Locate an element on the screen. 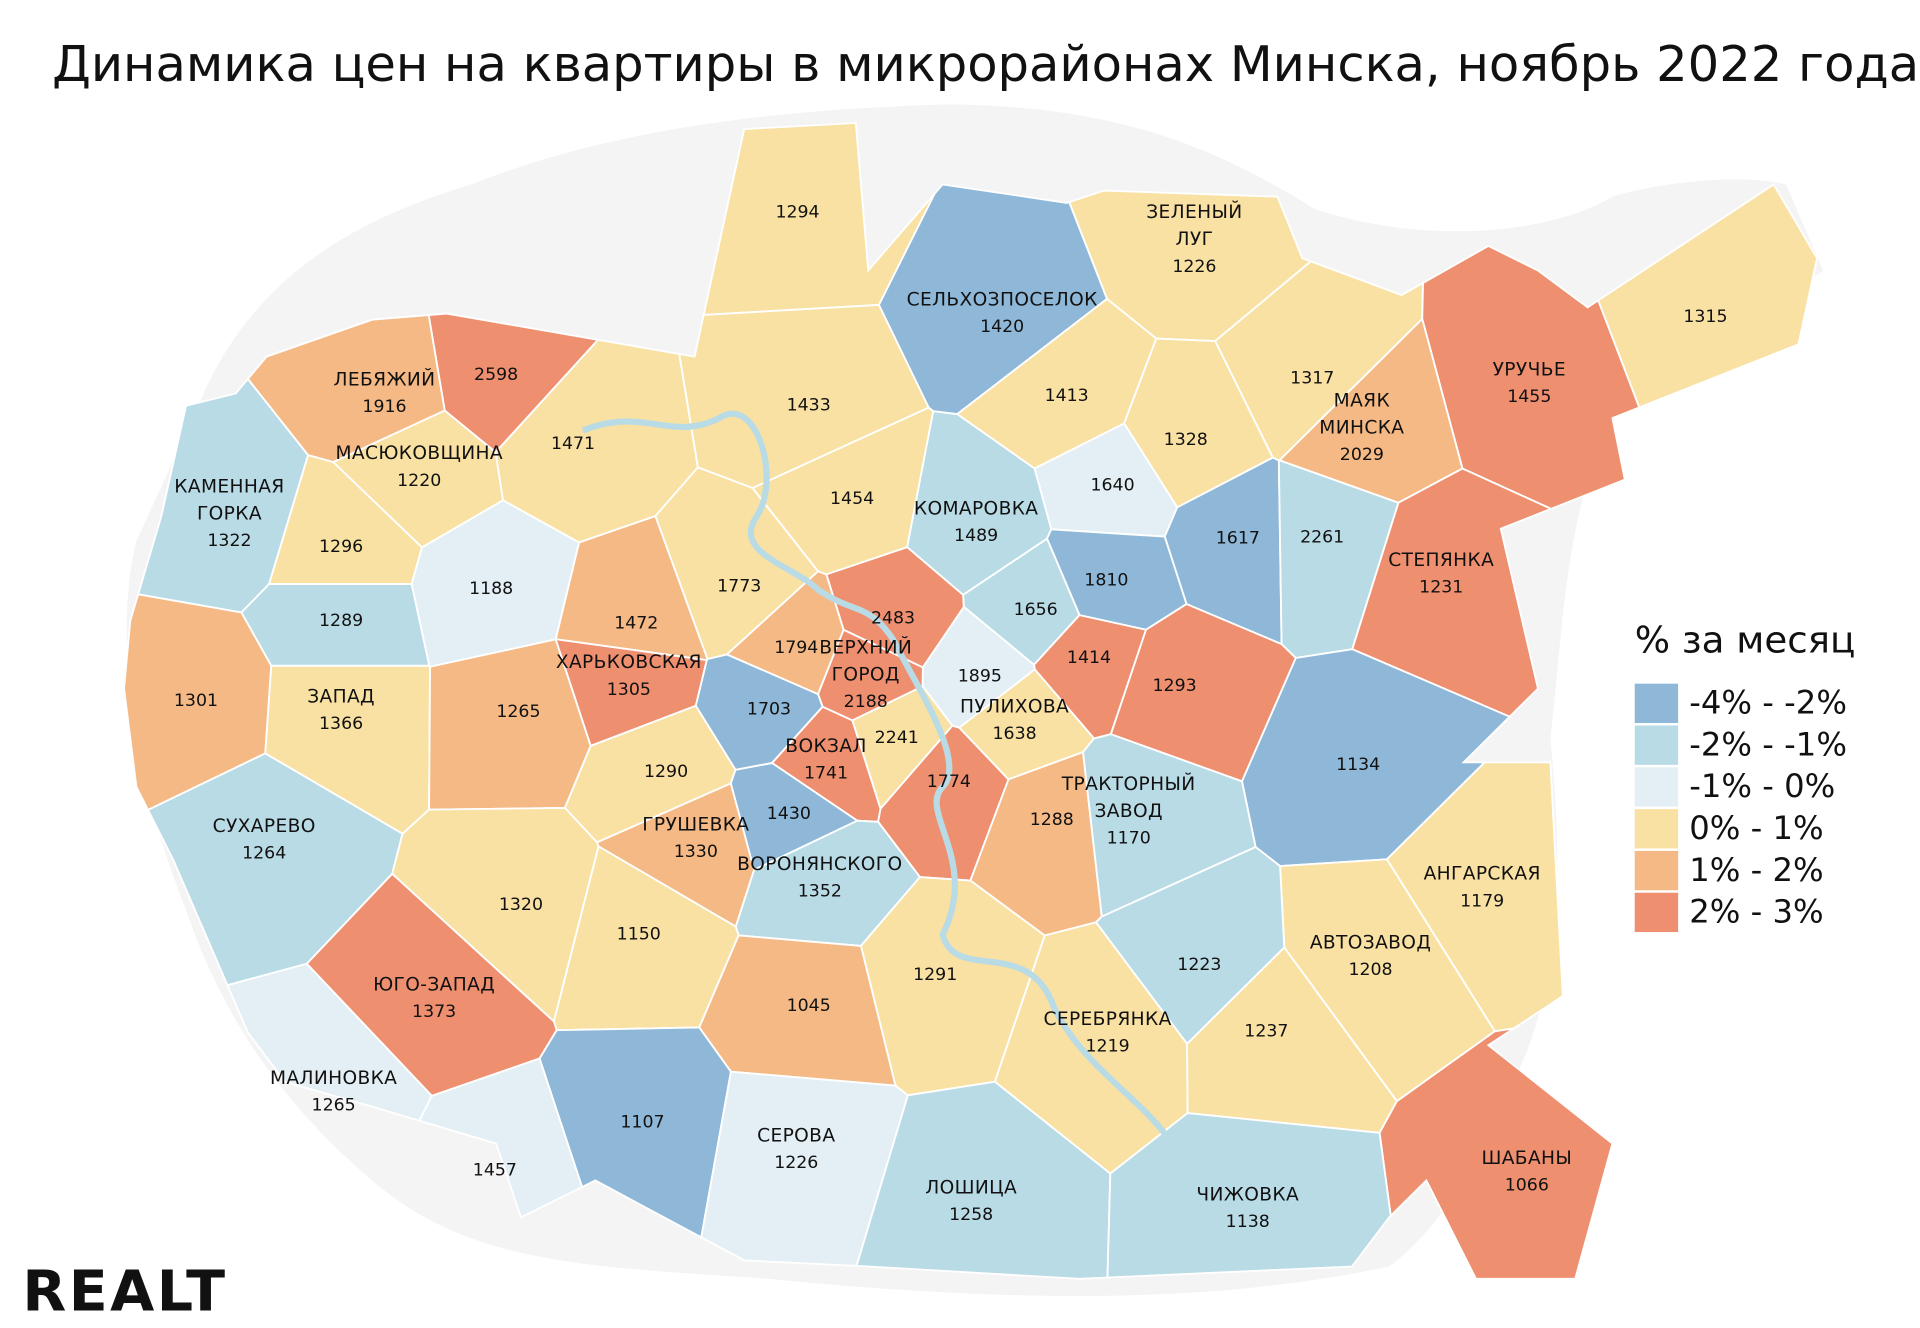 Image resolution: width=1920 pixels, height=1328 pixels. district-price: 1293 is located at coordinates (1175, 686).